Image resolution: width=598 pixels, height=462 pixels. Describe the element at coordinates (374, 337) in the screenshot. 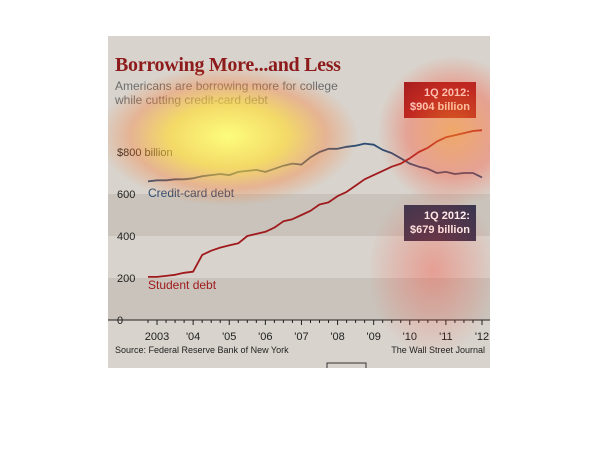

I see `x-tick-label: '09` at that location.